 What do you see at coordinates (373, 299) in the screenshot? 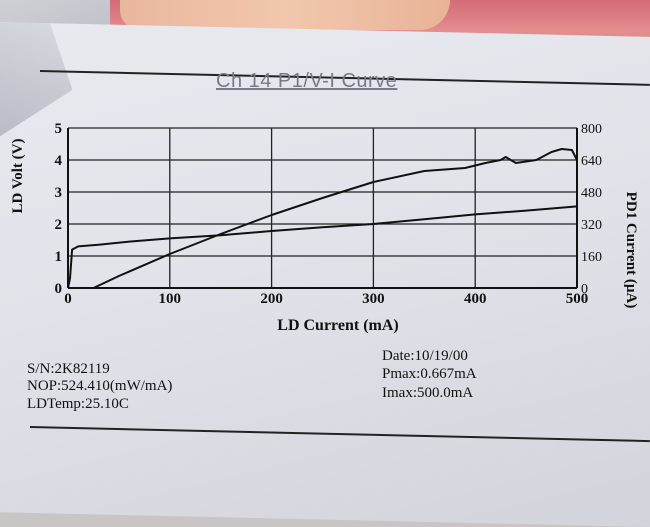
I see `x-tick-label: 300` at bounding box center [373, 299].